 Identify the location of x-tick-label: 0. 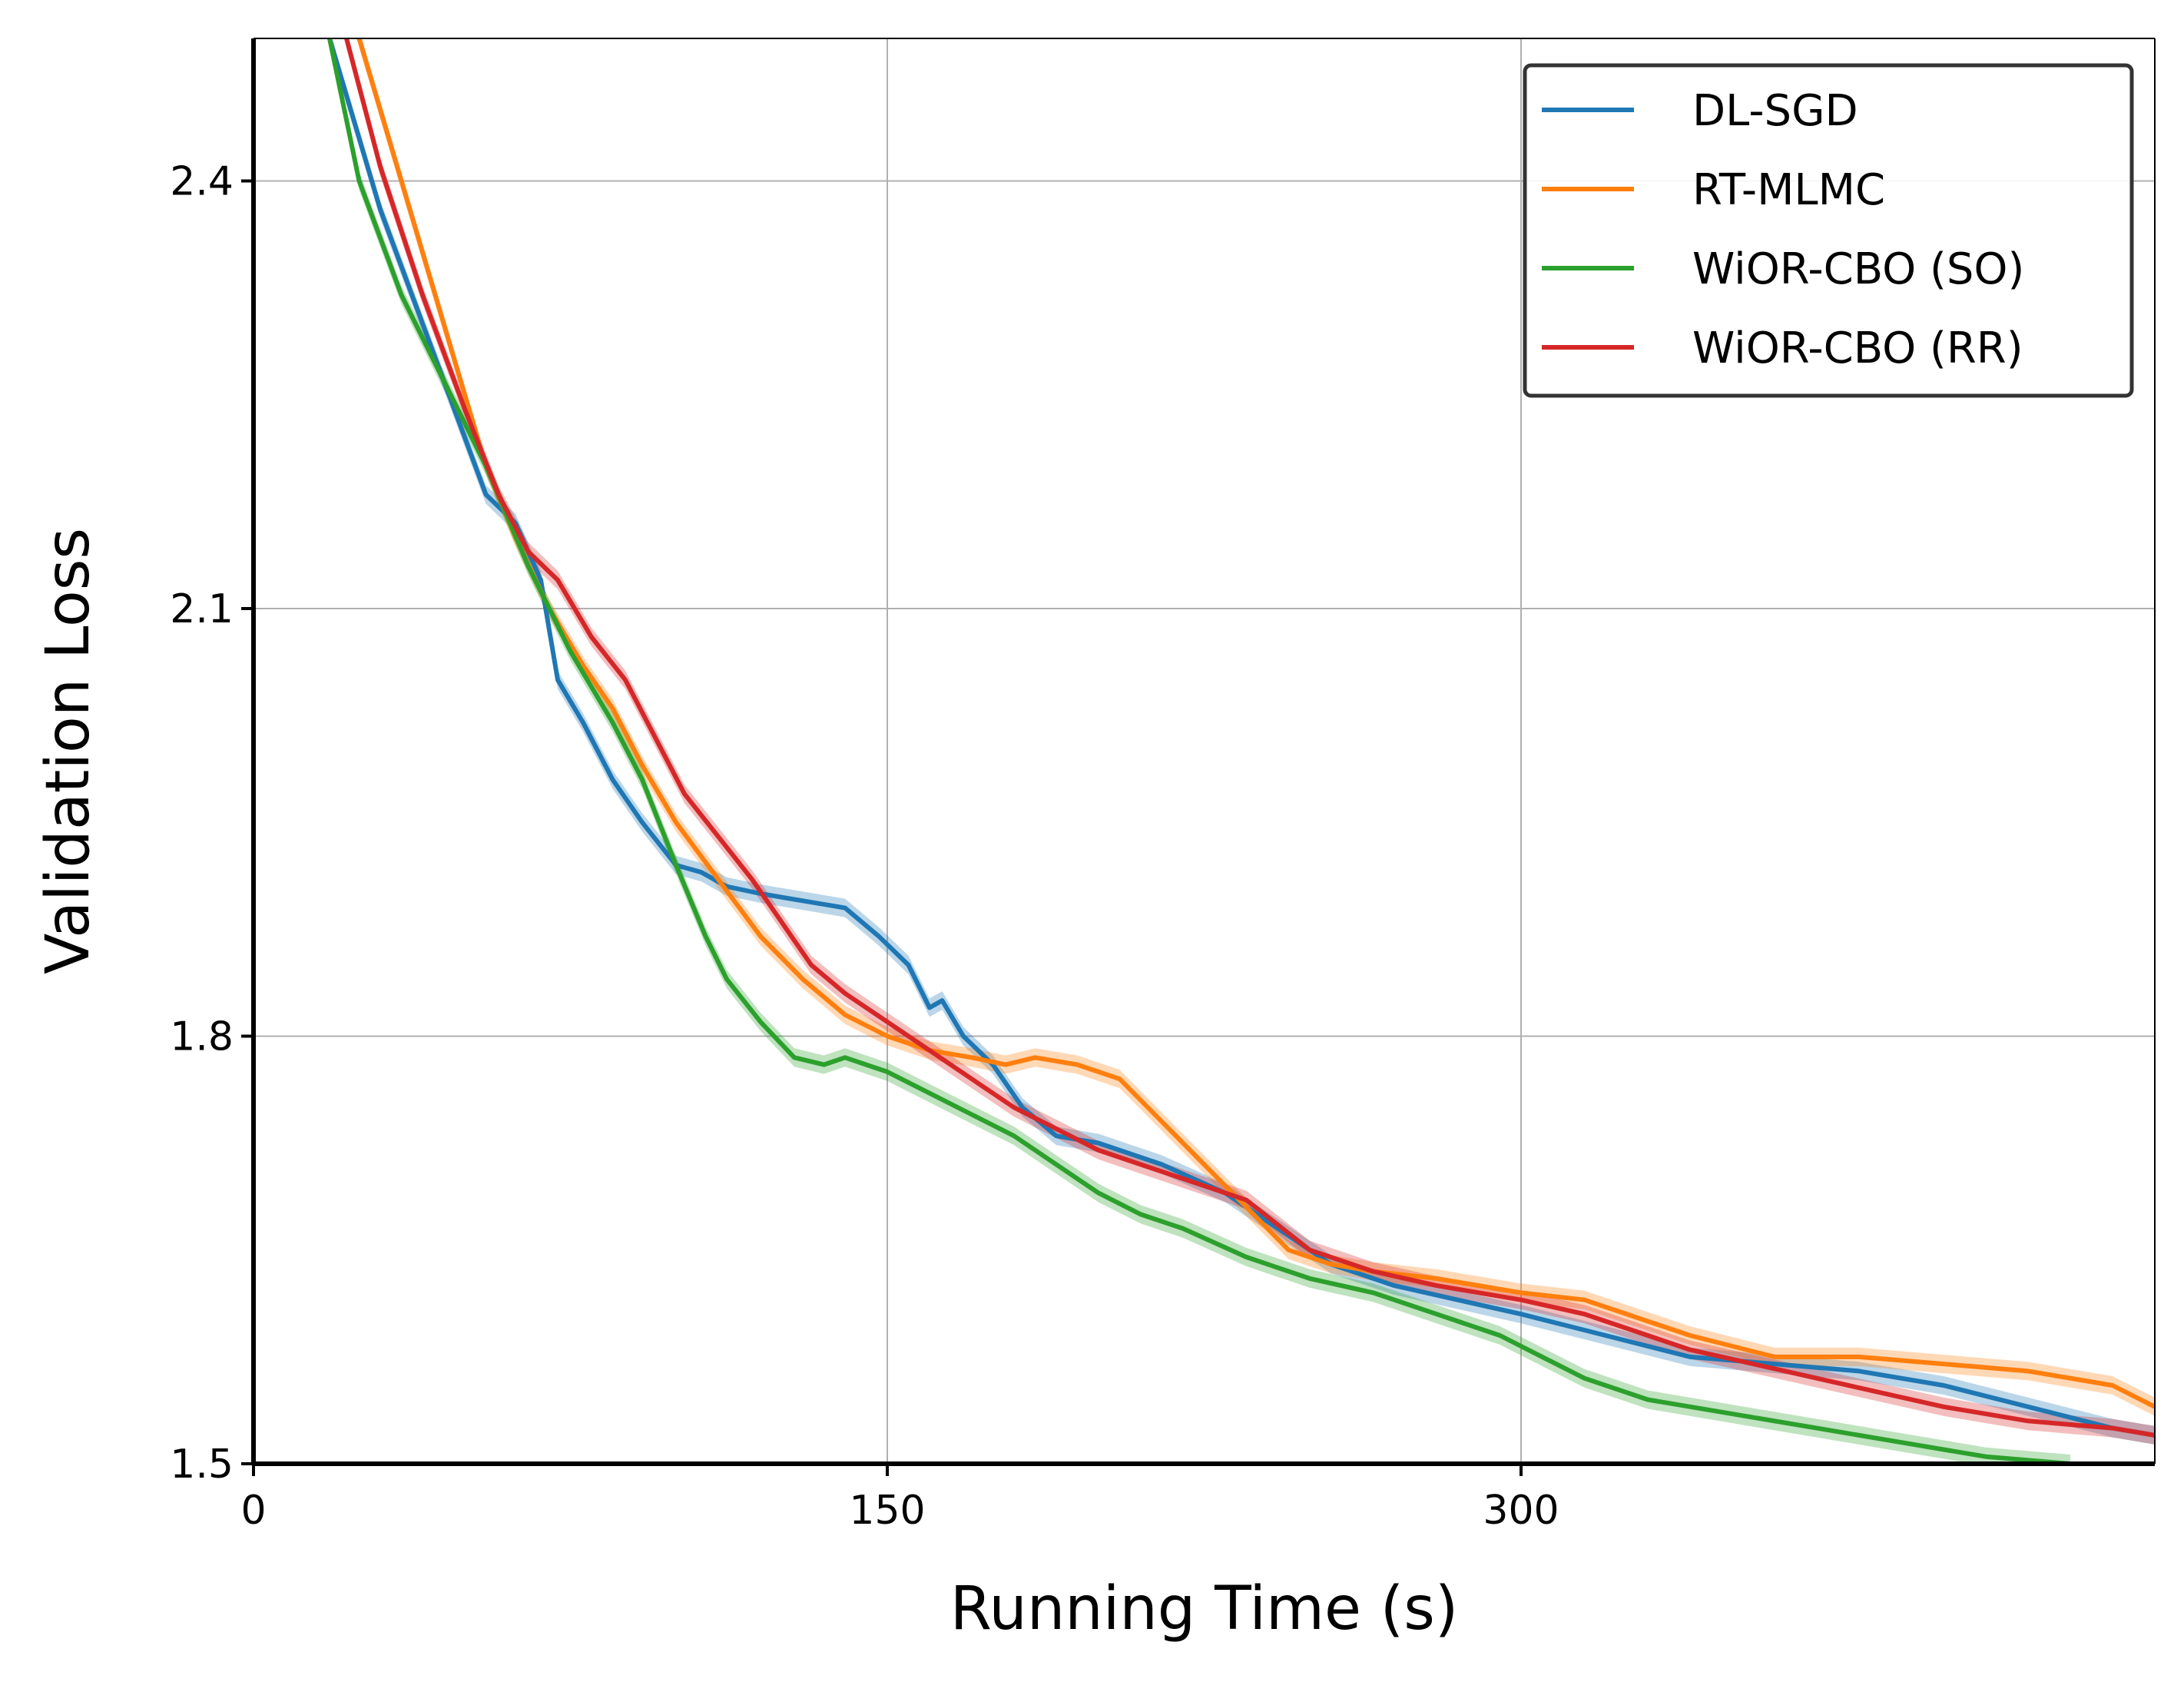
(253, 1511).